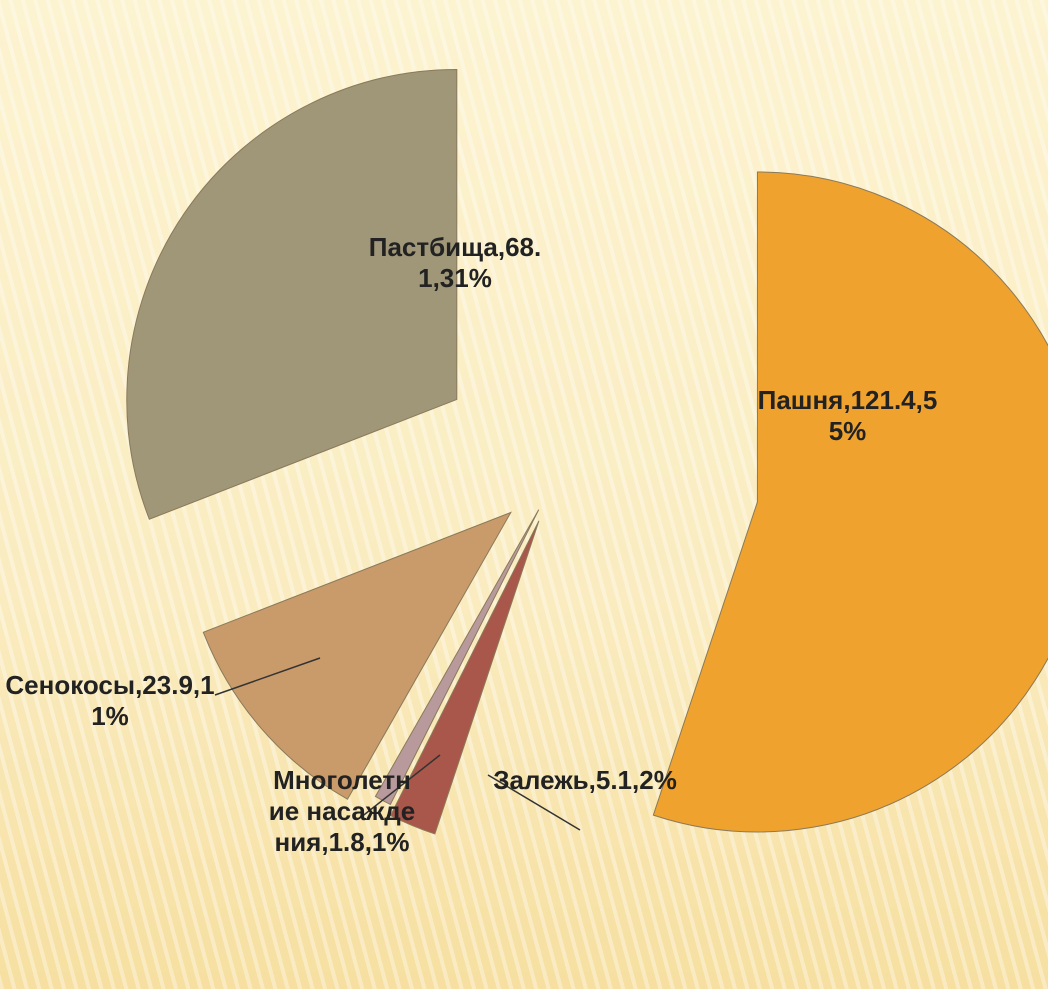 This screenshot has width=1048, height=989. I want to click on data-label: Сенокосы,23.9,11%, so click(110, 700).